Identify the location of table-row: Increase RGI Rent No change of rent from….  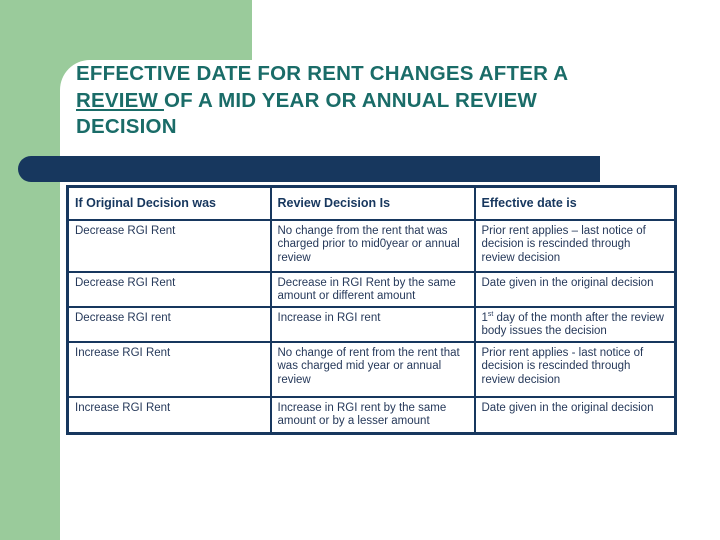
(371, 369).